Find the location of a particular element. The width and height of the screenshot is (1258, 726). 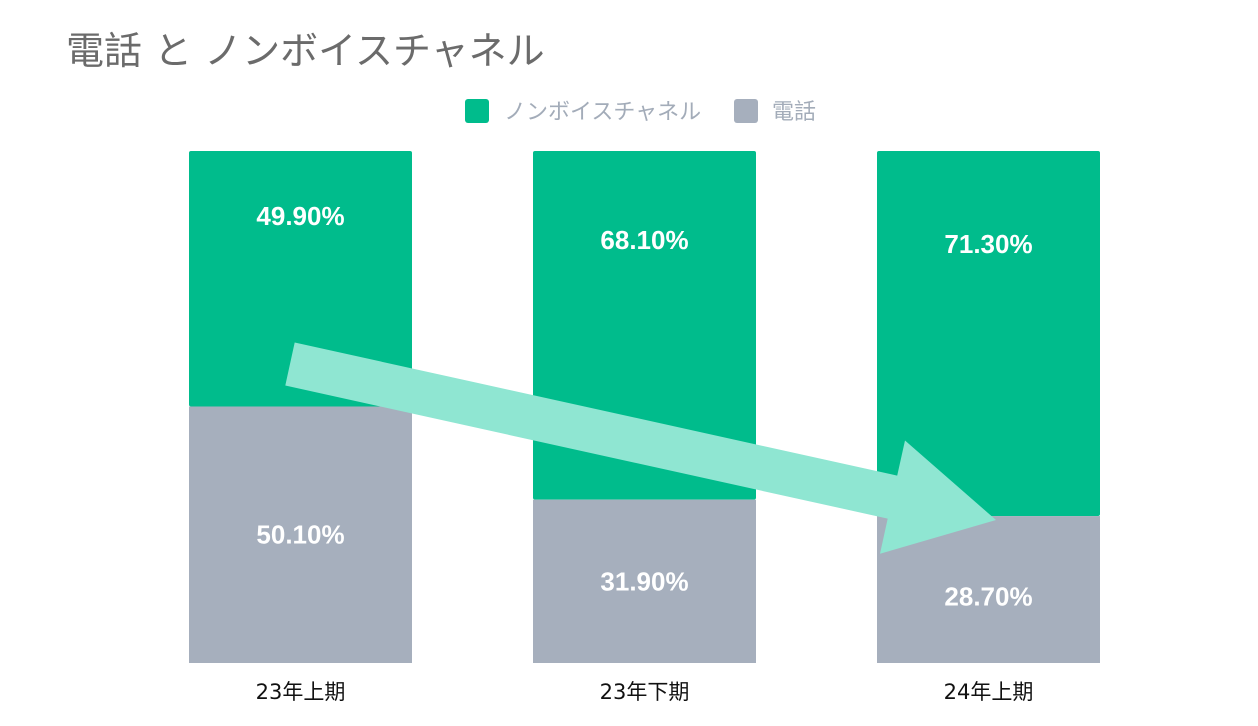

value-label-nonvoice-2: 68.10% is located at coordinates (644, 240).